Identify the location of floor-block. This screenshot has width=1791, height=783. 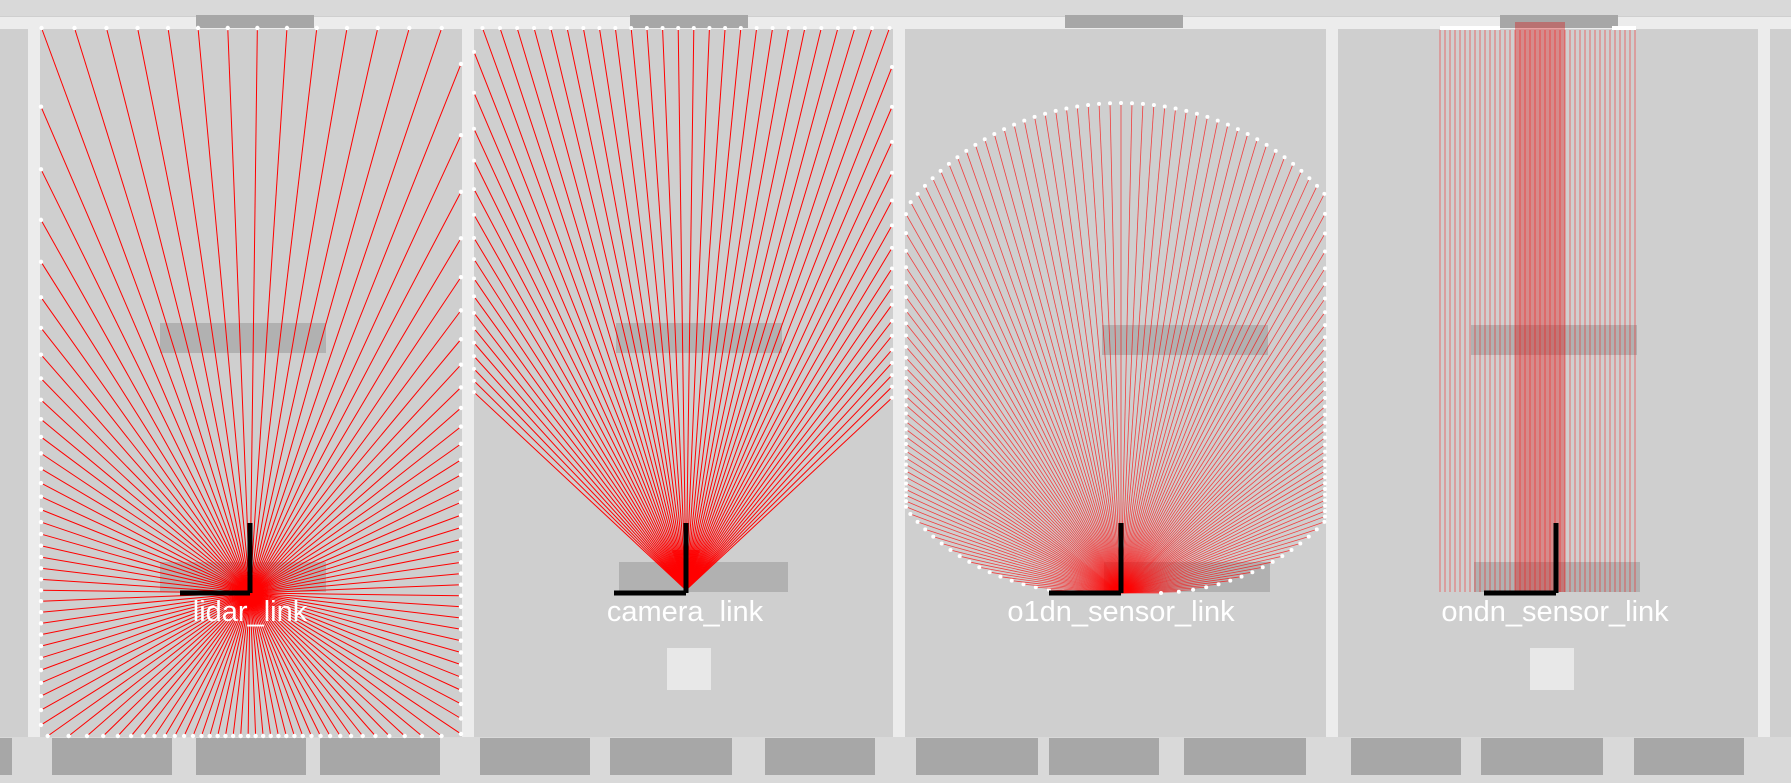
(535, 756).